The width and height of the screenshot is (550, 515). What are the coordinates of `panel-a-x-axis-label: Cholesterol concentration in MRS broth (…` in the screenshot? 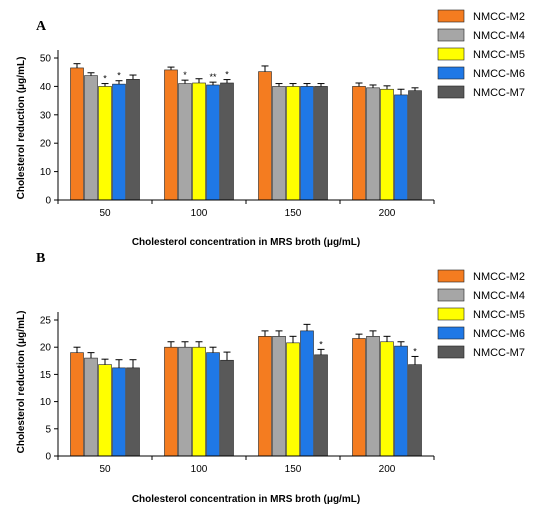 It's located at (246, 242).